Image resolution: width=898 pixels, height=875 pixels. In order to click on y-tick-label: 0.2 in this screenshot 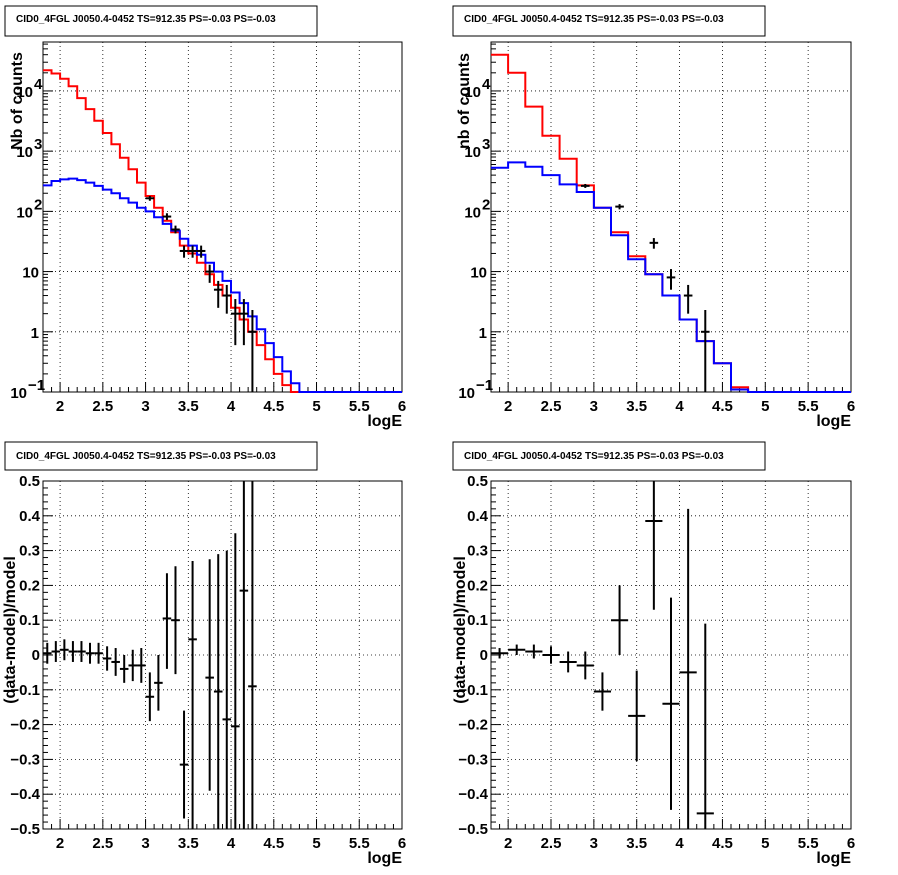, I will do `click(29, 585)`.